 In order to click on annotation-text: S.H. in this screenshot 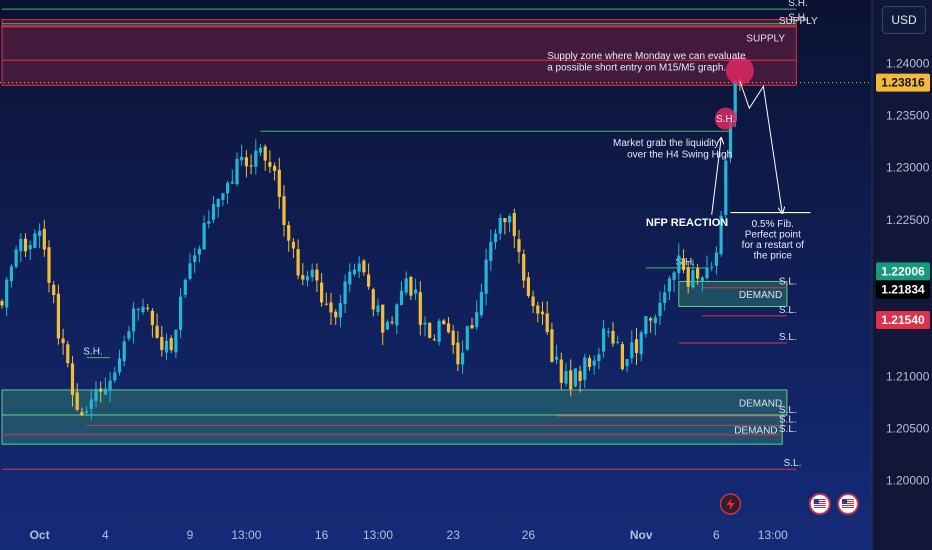, I will do `click(725, 119)`.